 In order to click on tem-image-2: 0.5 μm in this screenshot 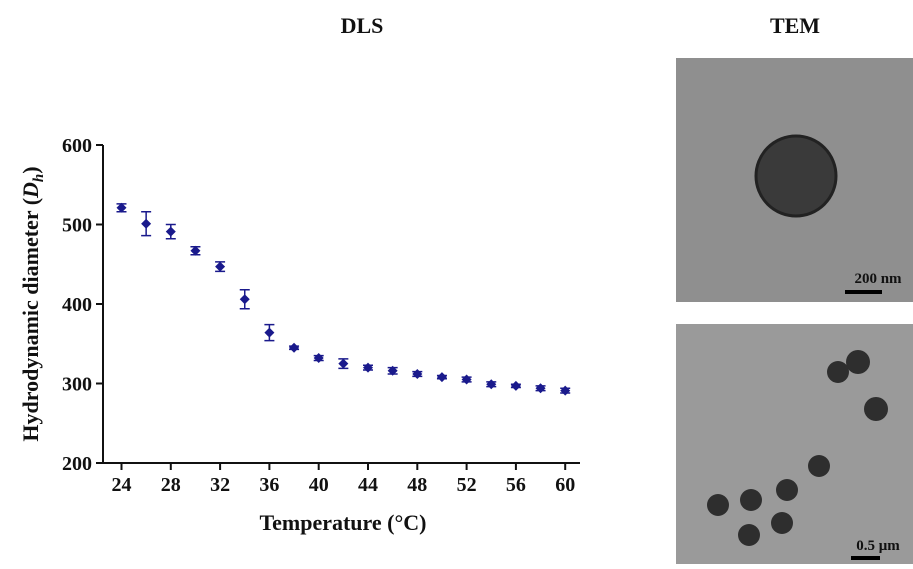, I will do `click(794, 444)`.